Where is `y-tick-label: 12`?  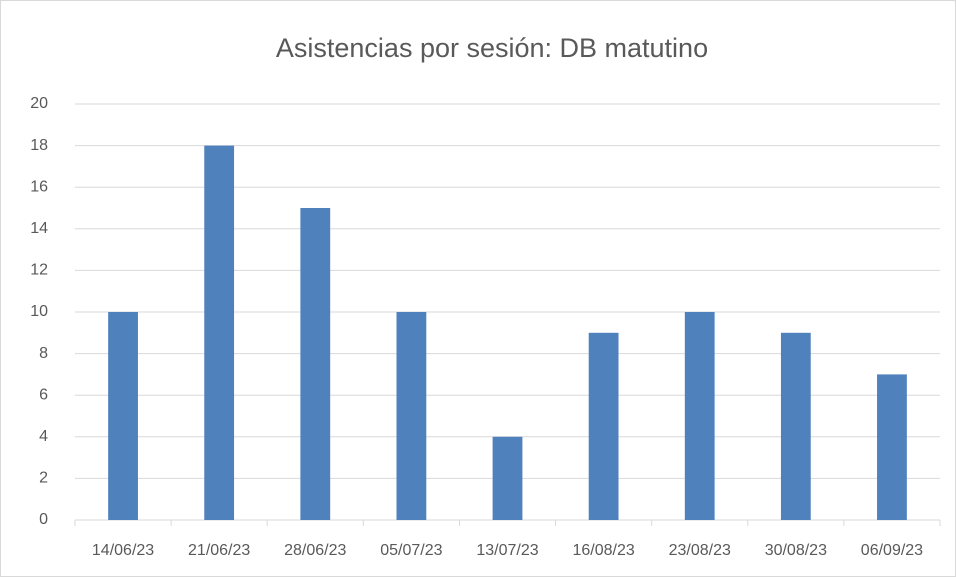
y-tick-label: 12 is located at coordinates (39, 270).